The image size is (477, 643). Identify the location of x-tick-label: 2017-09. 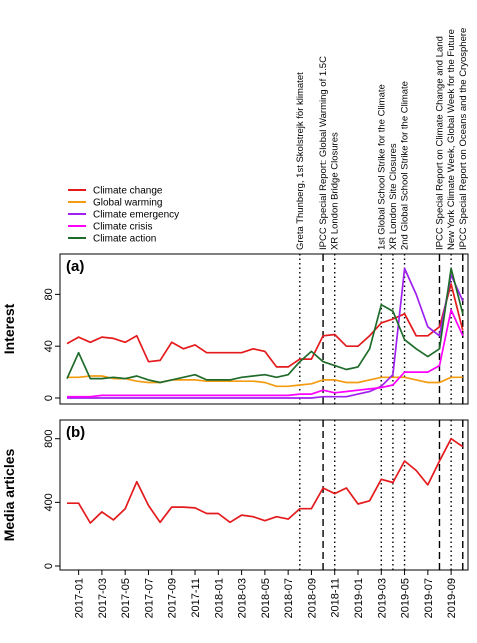
(173, 598).